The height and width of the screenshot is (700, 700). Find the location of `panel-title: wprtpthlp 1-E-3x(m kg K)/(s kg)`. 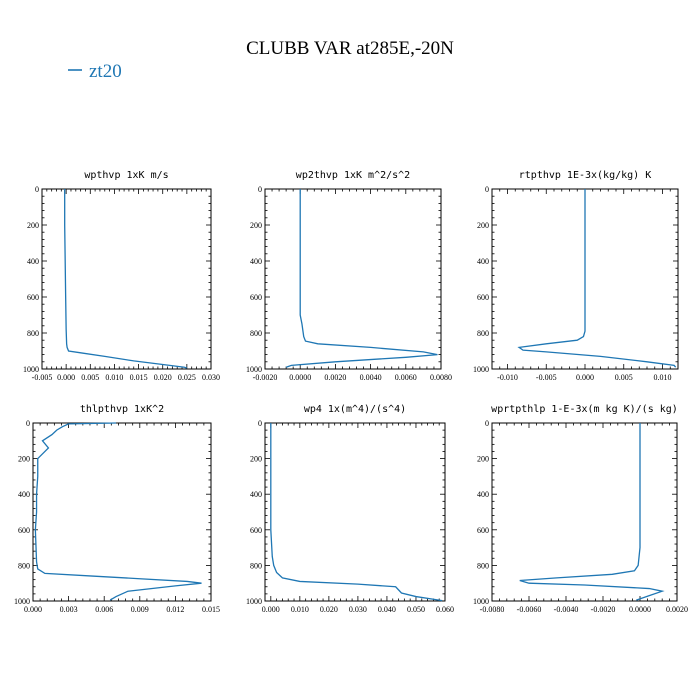

panel-title: wprtpthlp 1-E-3x(m kg K)/(s kg) is located at coordinates (584, 409).